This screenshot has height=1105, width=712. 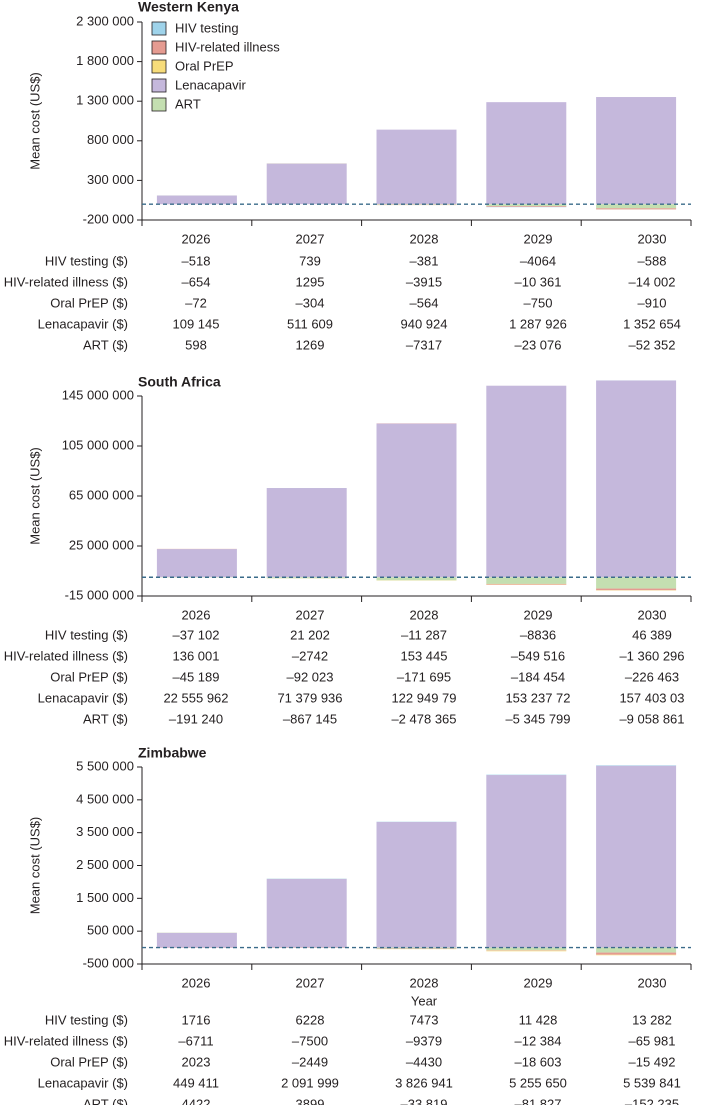 What do you see at coordinates (538, 1019) in the screenshot?
I see `cell-hiv-testing-2029: 11 428` at bounding box center [538, 1019].